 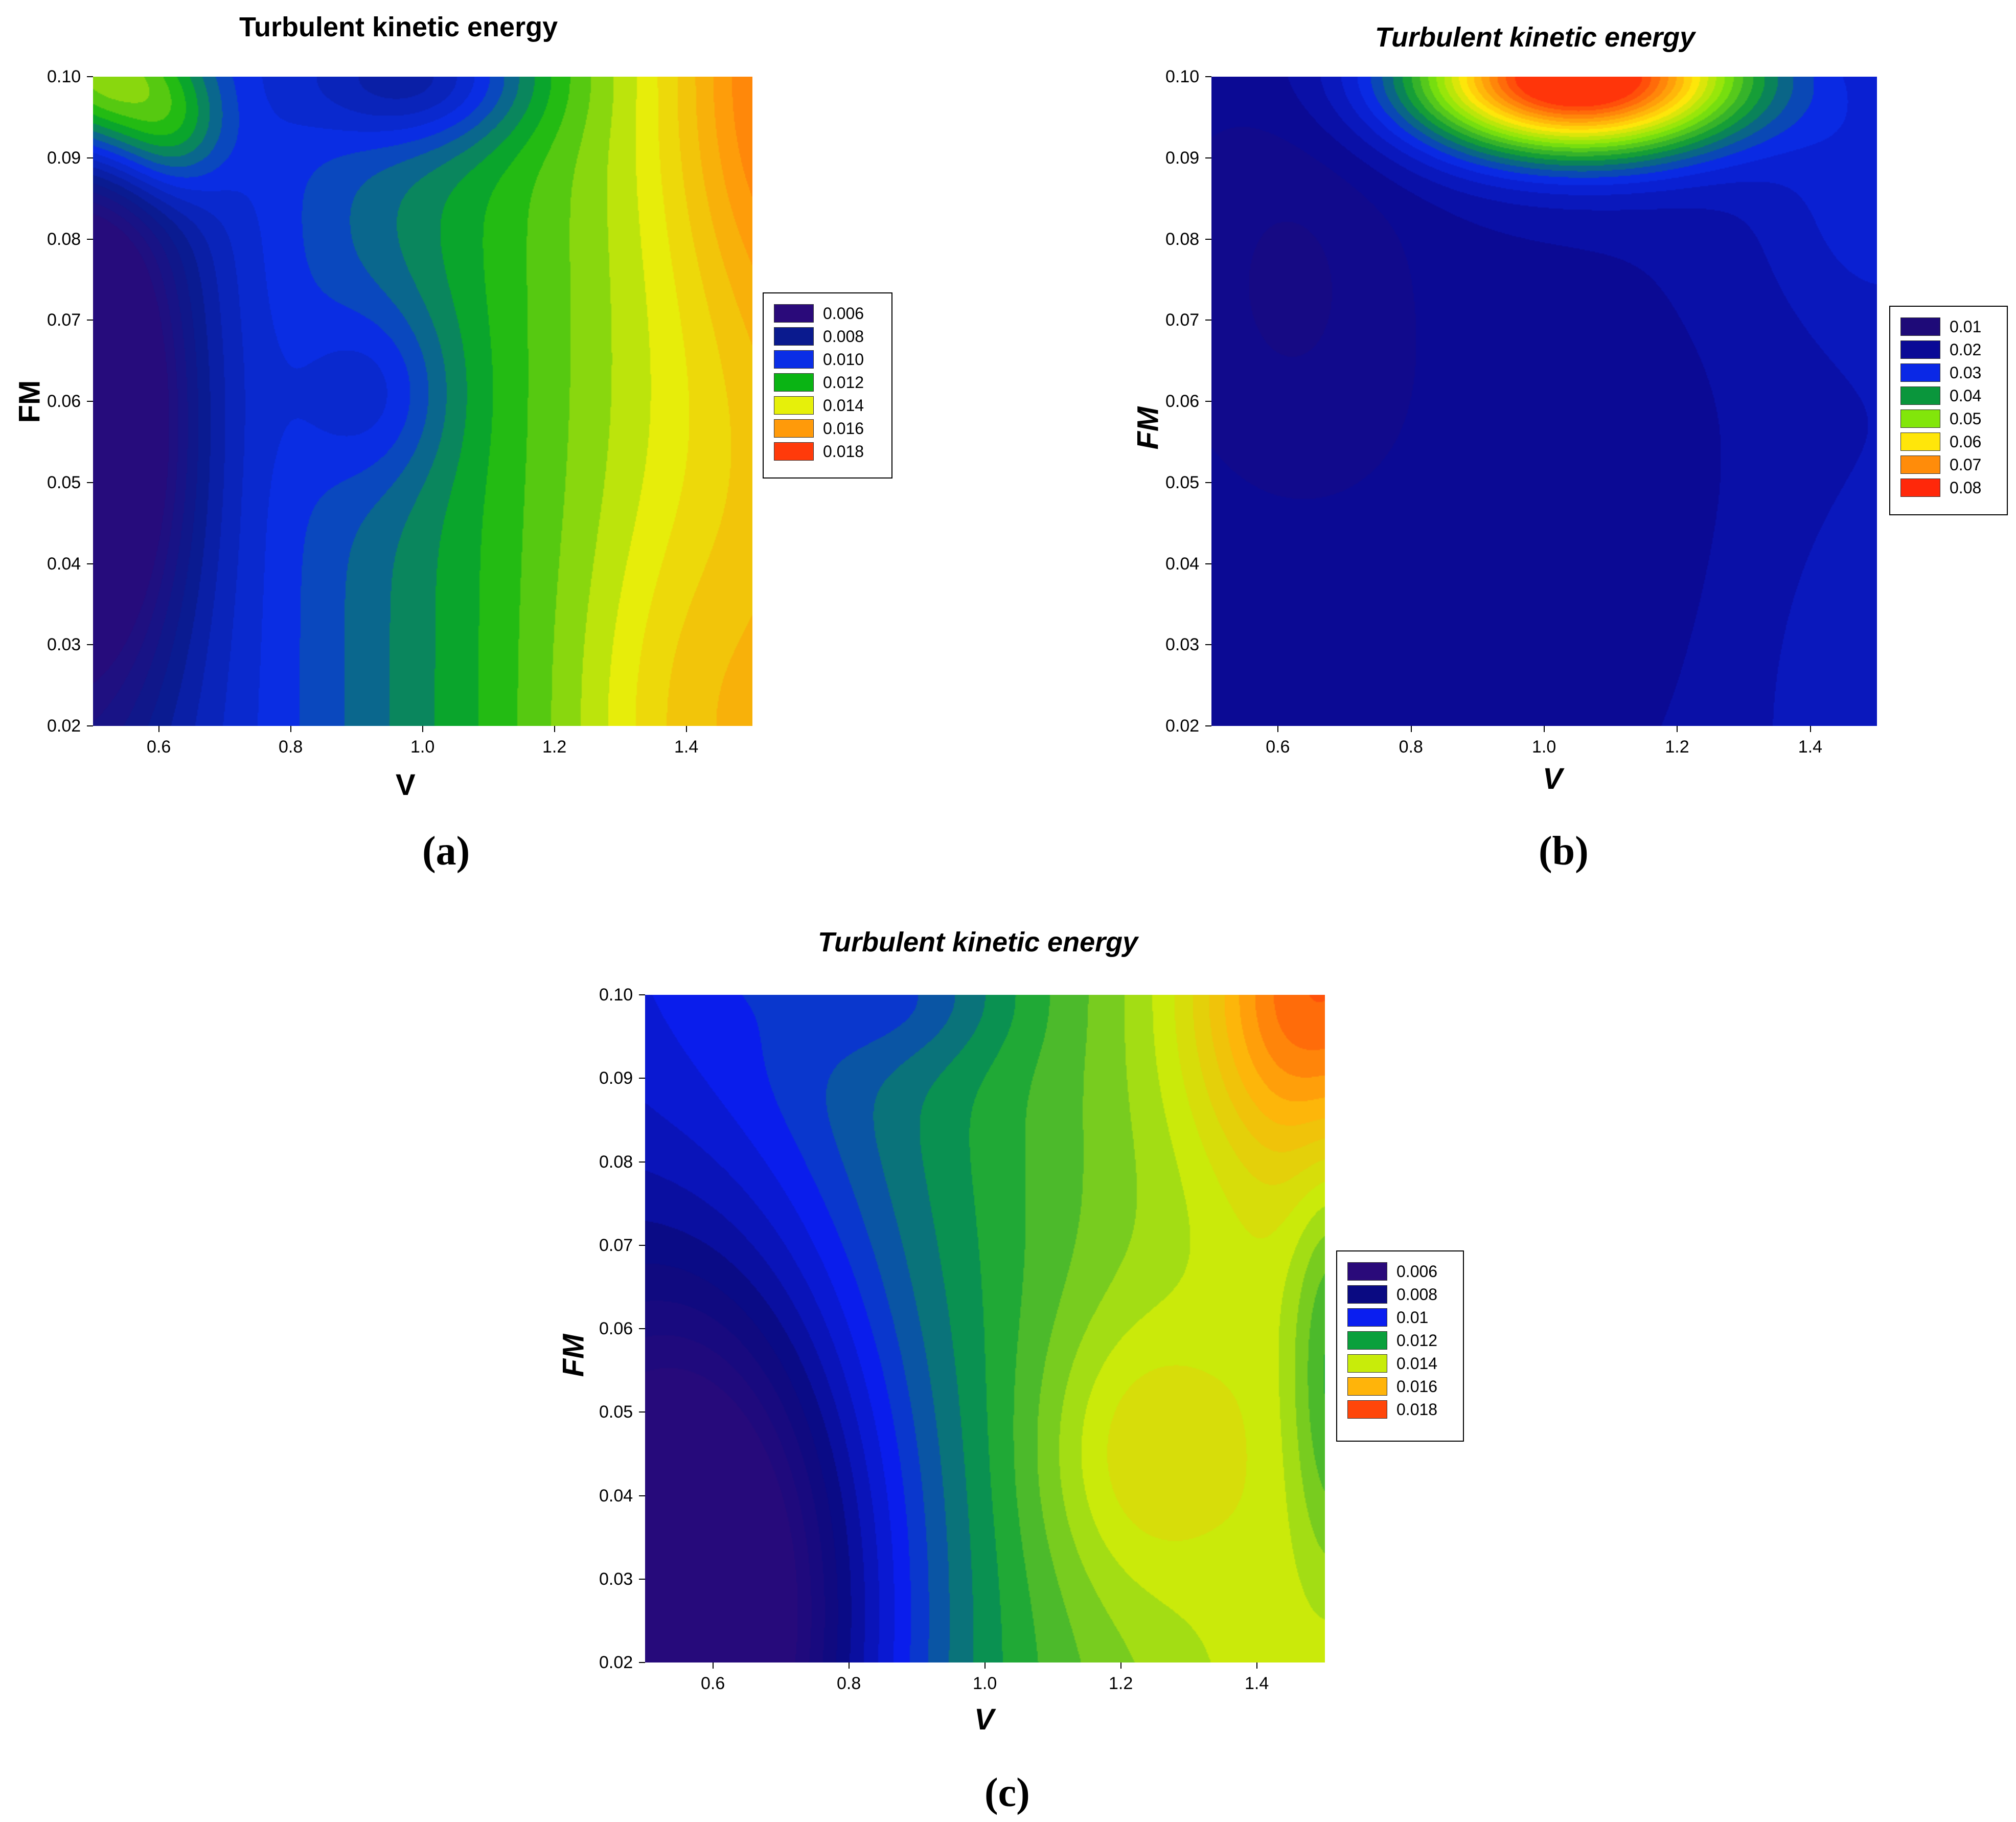 I want to click on legend: 0.006 0.008 0.010 0.012 0.014 0.016 0.018, so click(x=827, y=385).